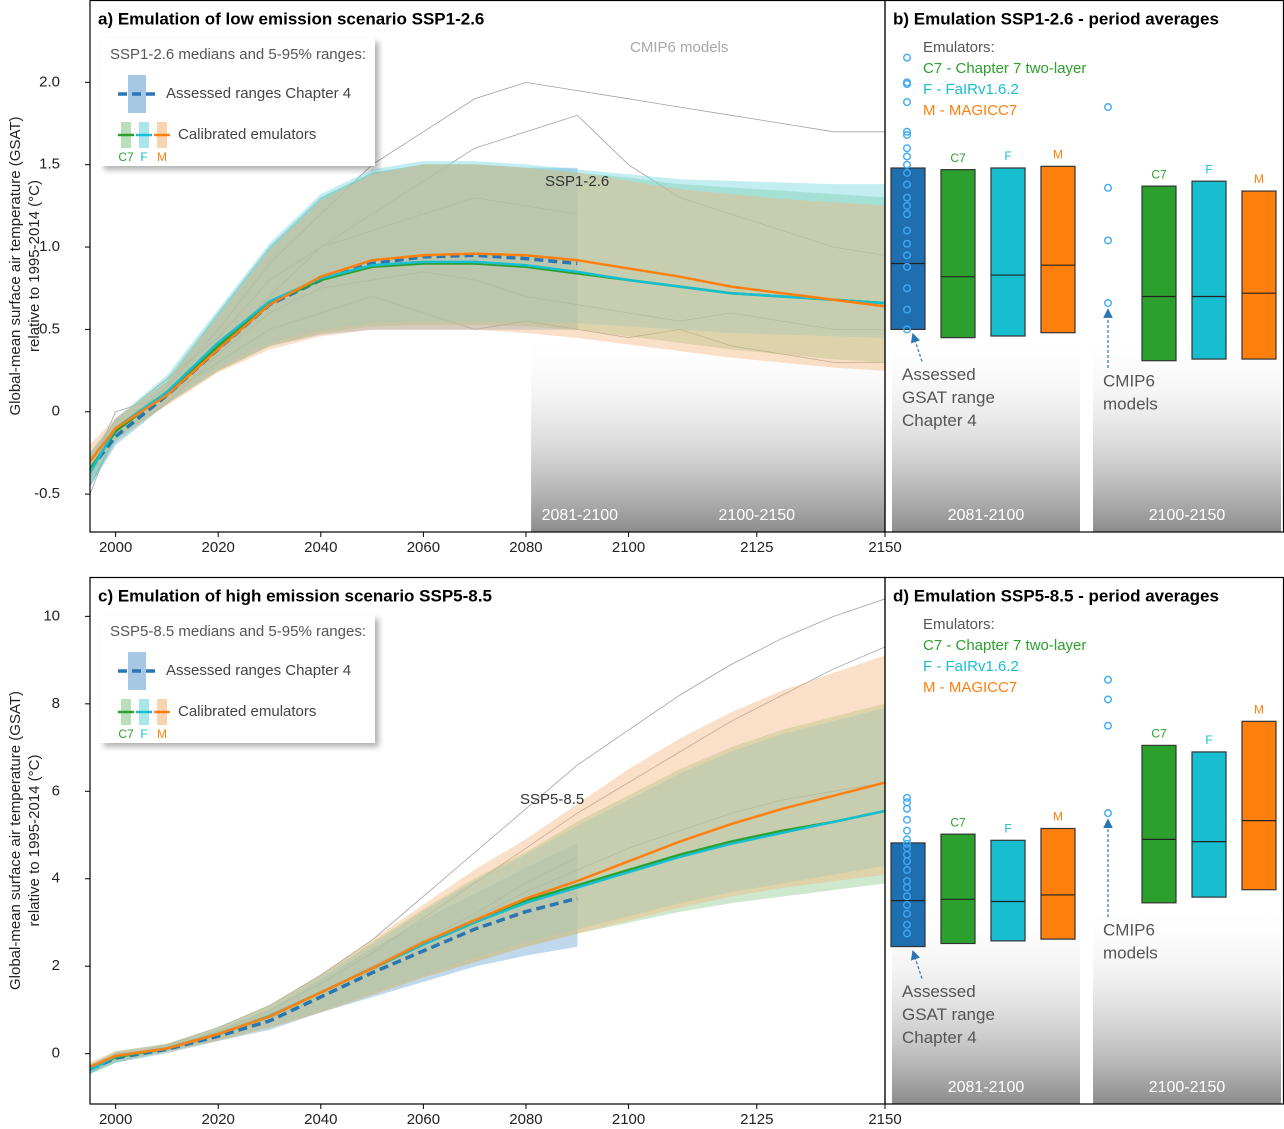  What do you see at coordinates (49, 246) in the screenshot?
I see `y-tick-label: 1.0` at bounding box center [49, 246].